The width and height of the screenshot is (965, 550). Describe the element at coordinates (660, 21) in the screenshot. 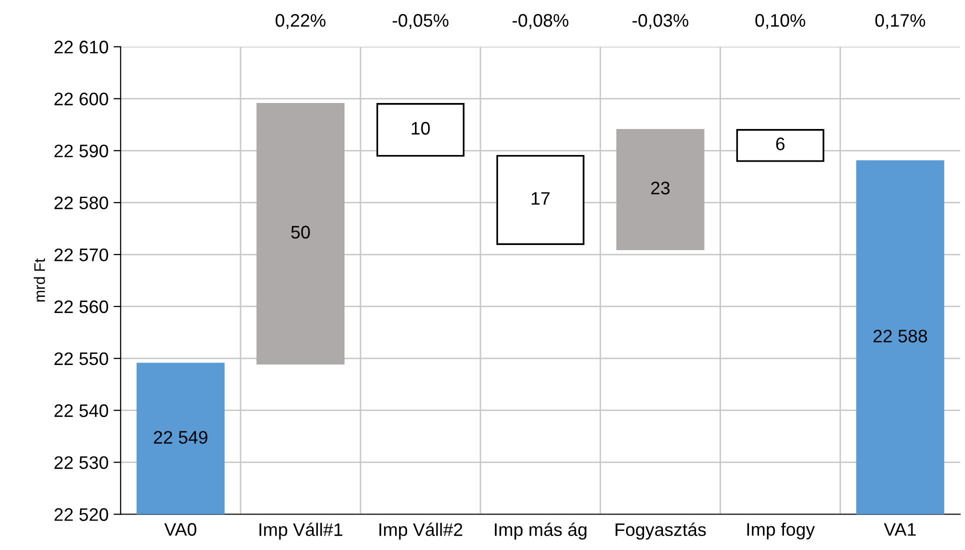

I see `text: -0,03%` at that location.